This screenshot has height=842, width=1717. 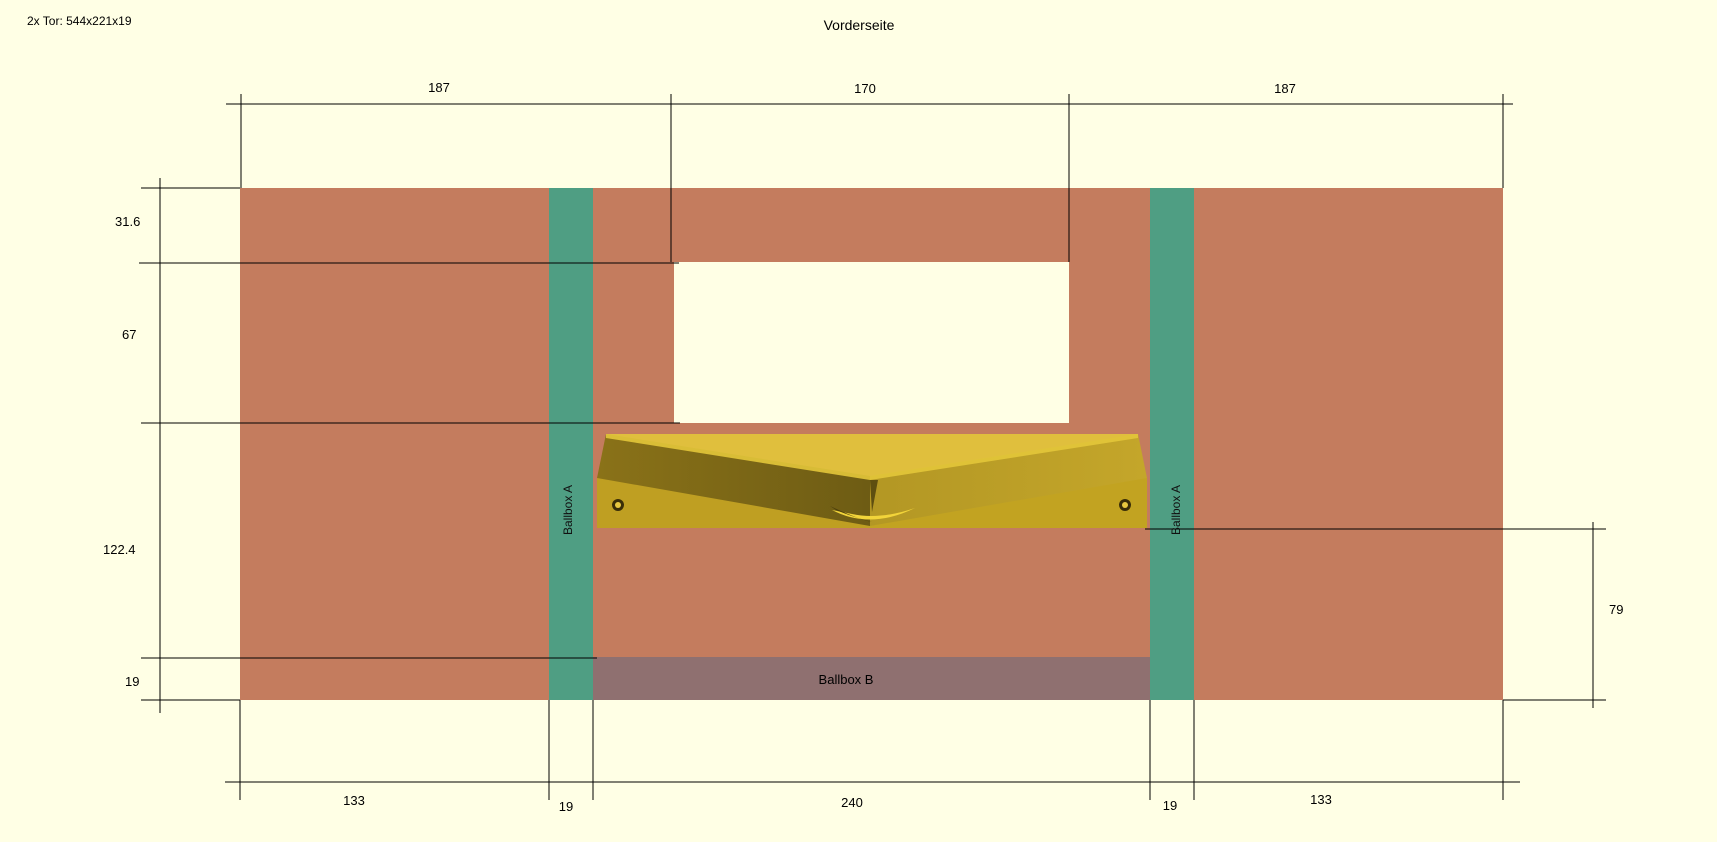 What do you see at coordinates (571, 444) in the screenshot?
I see `ballbox-a-left-post` at bounding box center [571, 444].